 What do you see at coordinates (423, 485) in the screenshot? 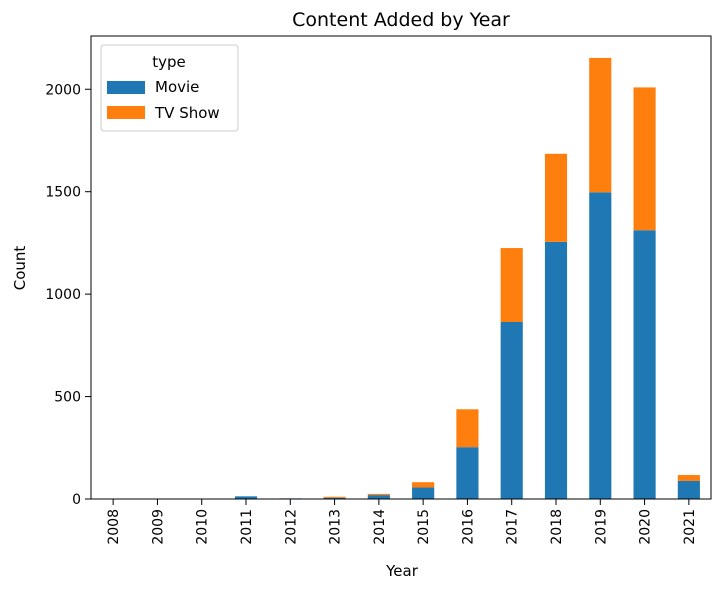
I see `bar-tv-show-2015` at bounding box center [423, 485].